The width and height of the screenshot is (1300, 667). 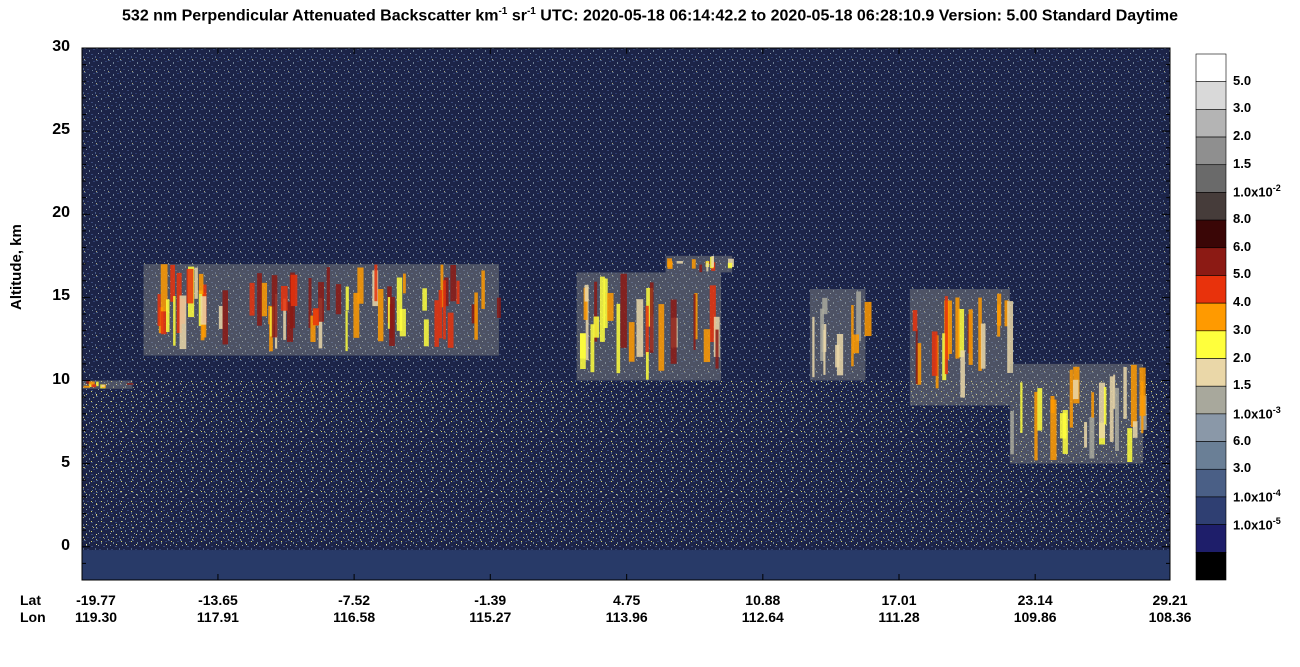 What do you see at coordinates (1170, 600) in the screenshot?
I see `x-tick-lat: 29.21` at bounding box center [1170, 600].